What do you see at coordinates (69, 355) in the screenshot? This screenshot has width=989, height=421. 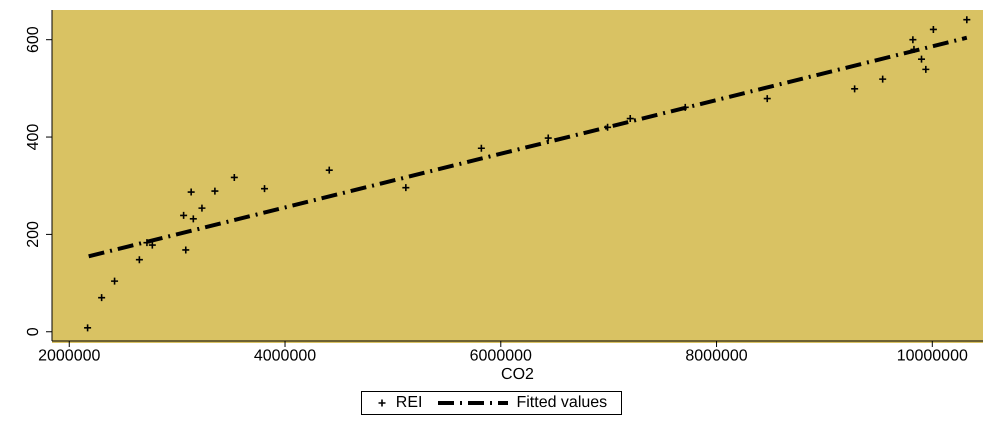 I see `x-tick-label: 2000000` at bounding box center [69, 355].